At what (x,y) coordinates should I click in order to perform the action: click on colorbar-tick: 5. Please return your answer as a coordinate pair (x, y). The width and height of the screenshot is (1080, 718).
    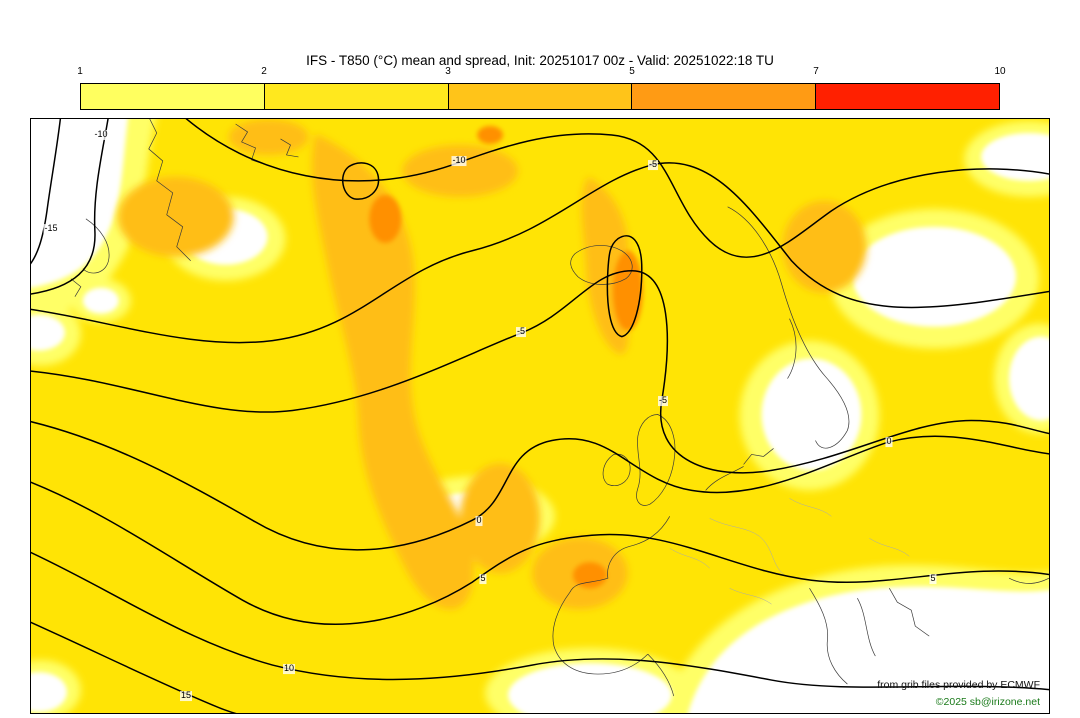
    Looking at the image, I should click on (632, 71).